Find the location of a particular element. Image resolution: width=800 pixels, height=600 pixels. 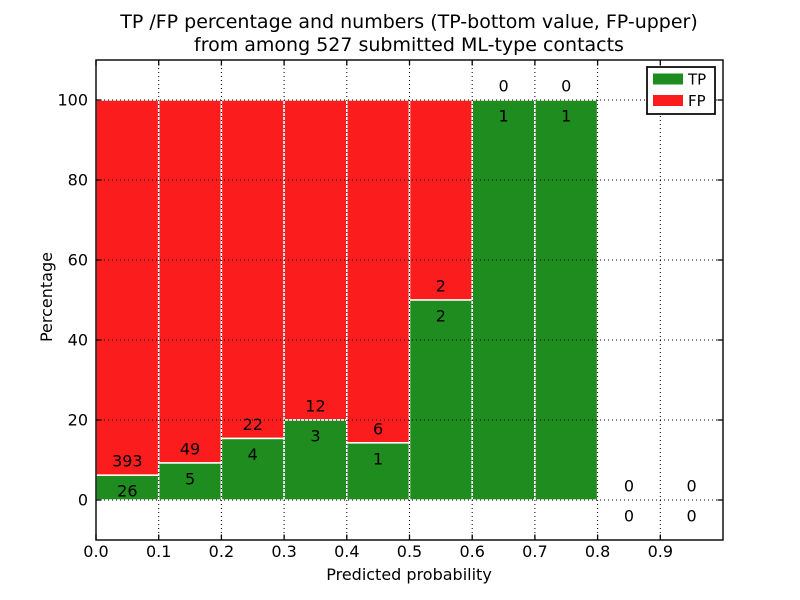

y-tick-label: 80 is located at coordinates (78, 180).